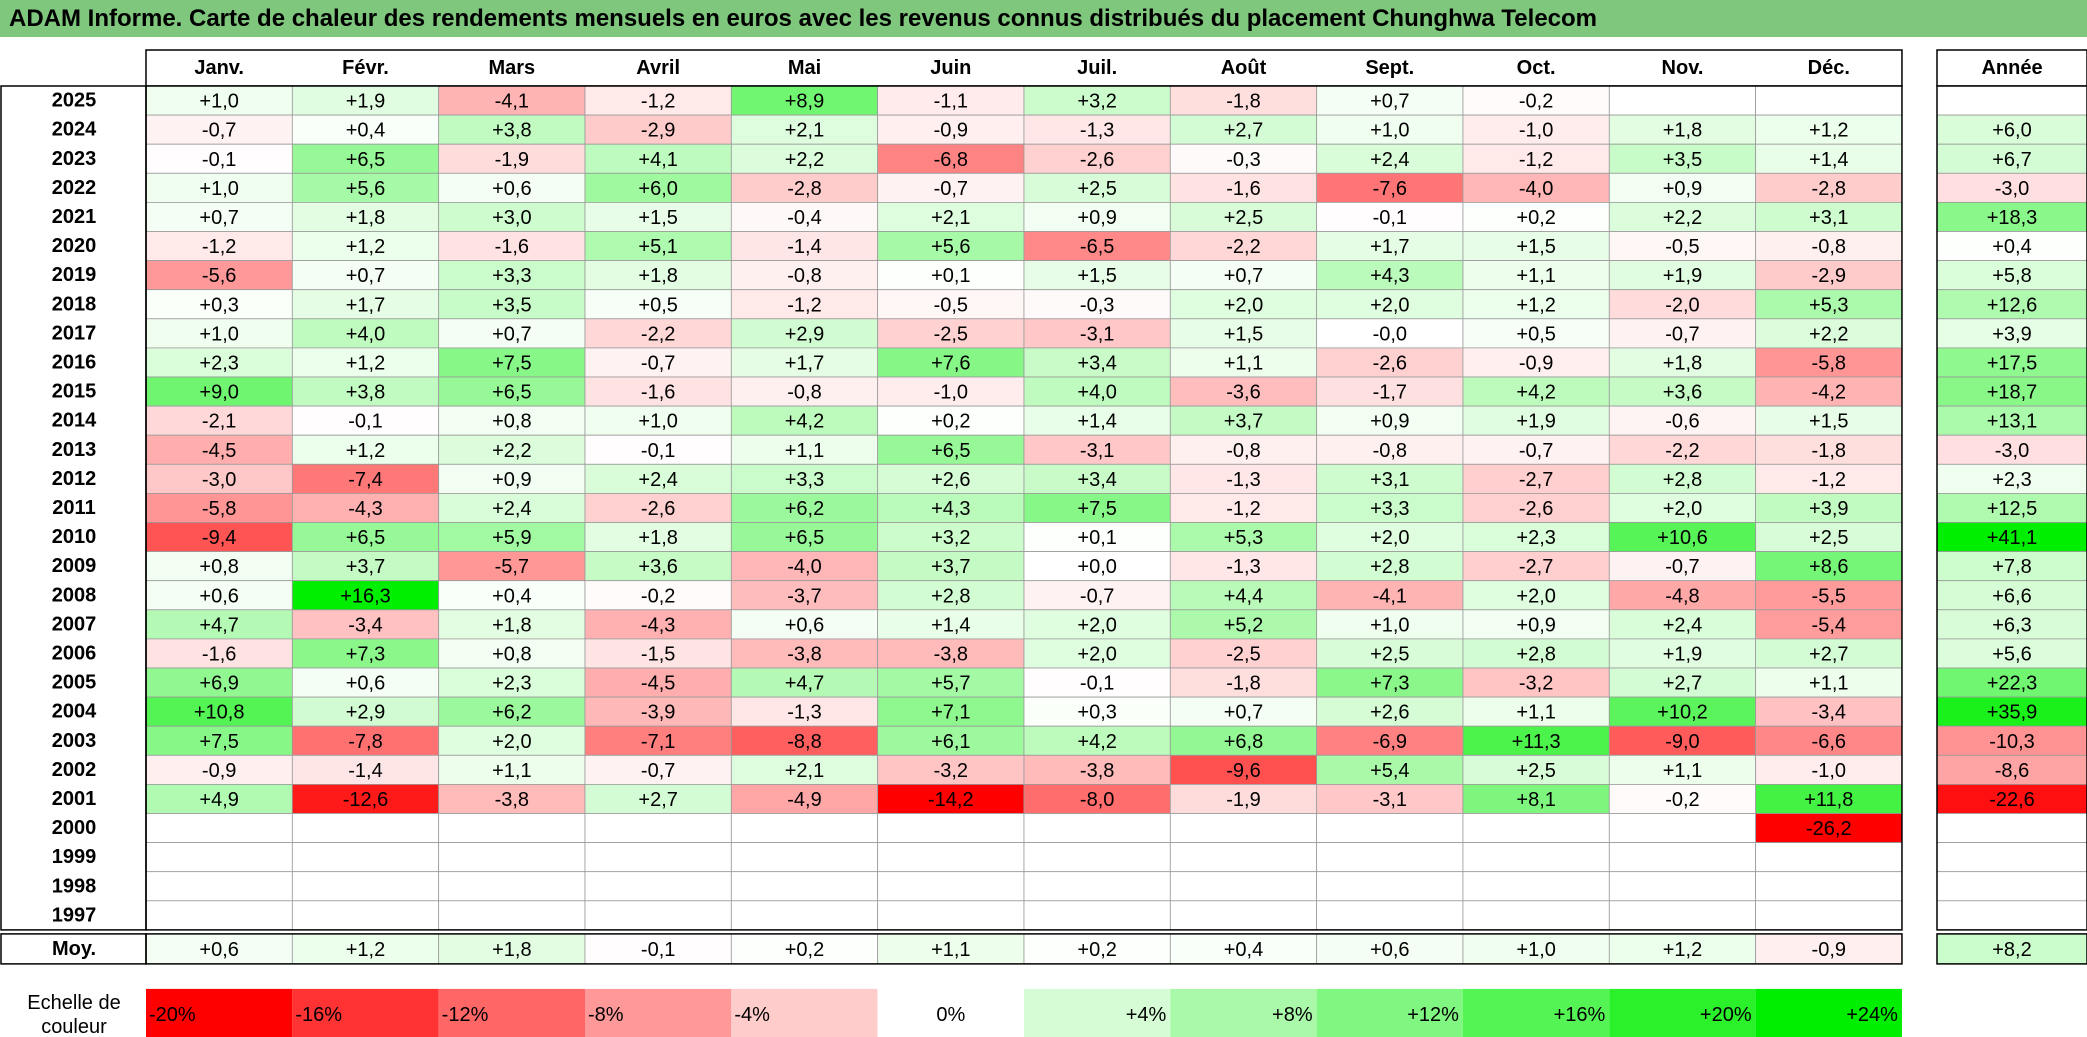 The width and height of the screenshot is (2087, 1037). What do you see at coordinates (1536, 160) in the screenshot?
I see `cell-value: -1,2` at bounding box center [1536, 160].